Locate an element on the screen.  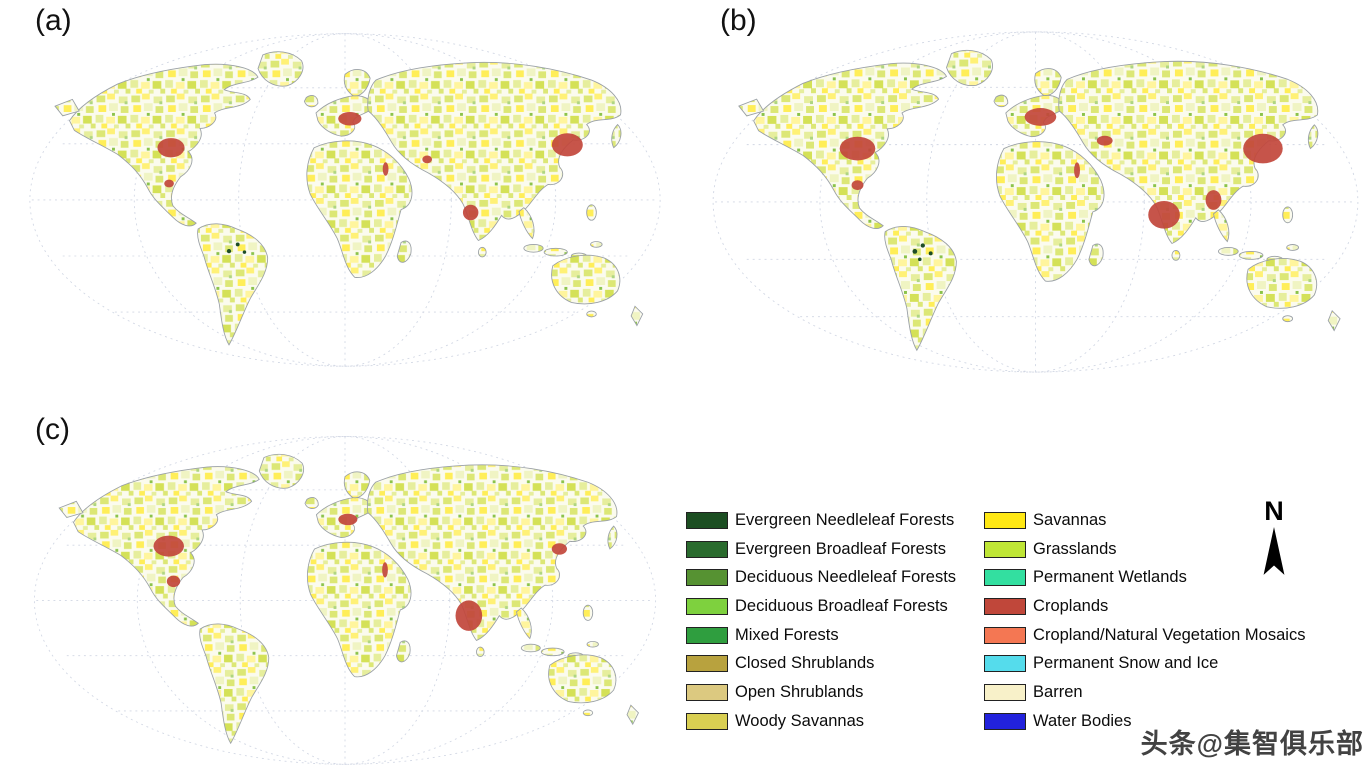
legend-label: Closed Shrublands is located at coordinates (805, 663).